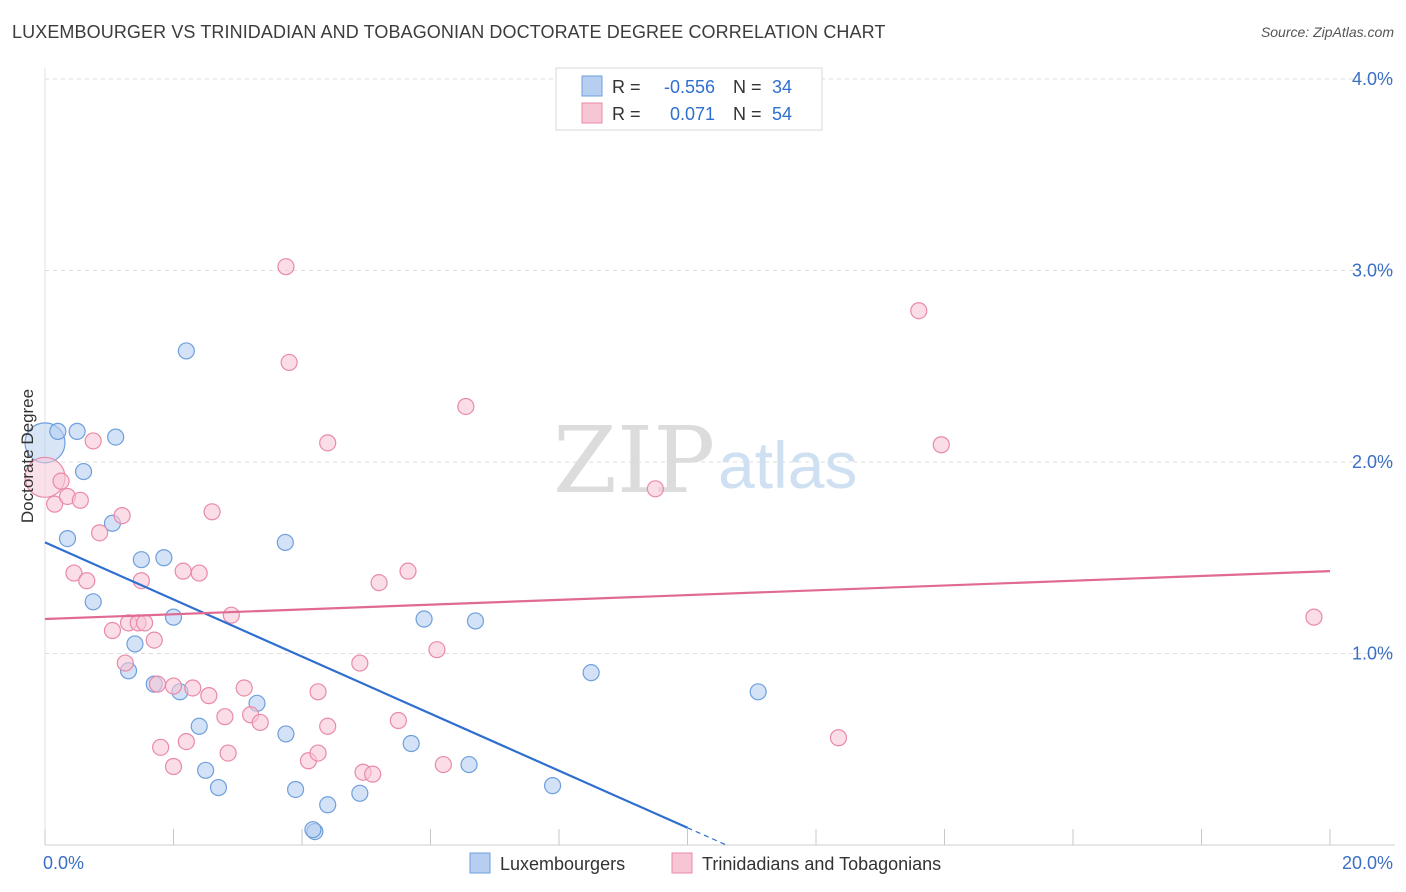  Describe the element at coordinates (707, 836) in the screenshot. I see `trend-line-luxembourgers-extension` at that location.